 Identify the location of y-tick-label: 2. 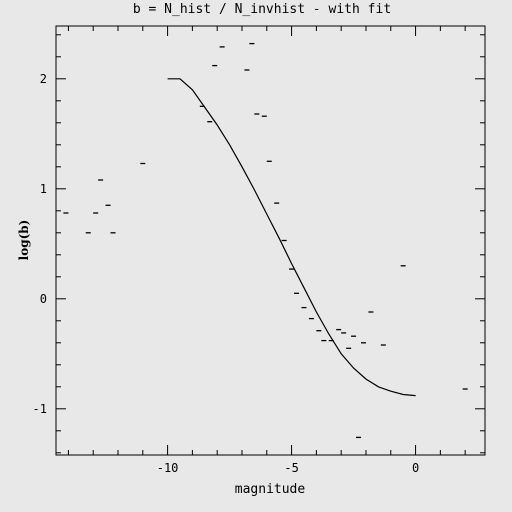
(43, 79).